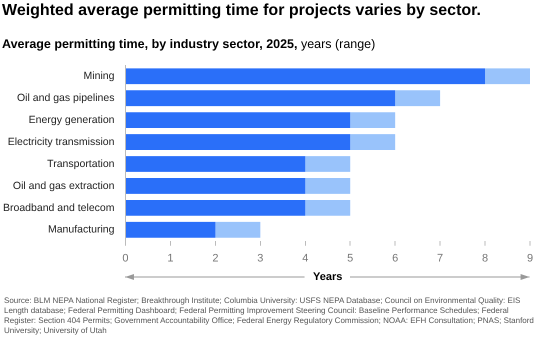  Describe the element at coordinates (61, 142) in the screenshot. I see `y-tick-label: Electricity transmission` at that location.